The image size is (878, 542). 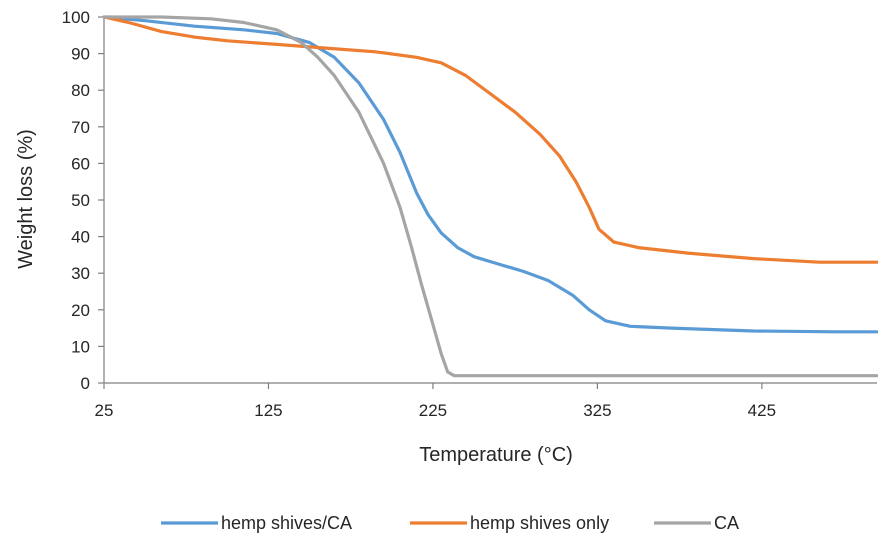 I want to click on y-tick-label: 10, so click(x=80, y=346).